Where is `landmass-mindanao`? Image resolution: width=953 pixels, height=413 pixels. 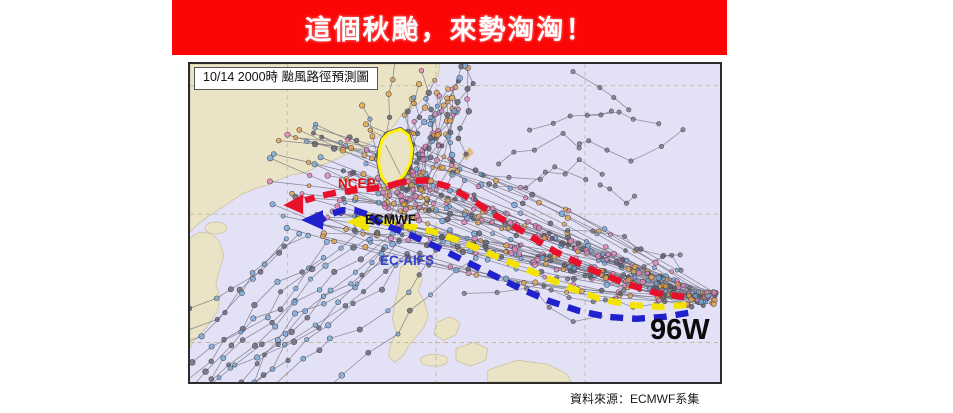
landmass-mindanao is located at coordinates (472, 354).